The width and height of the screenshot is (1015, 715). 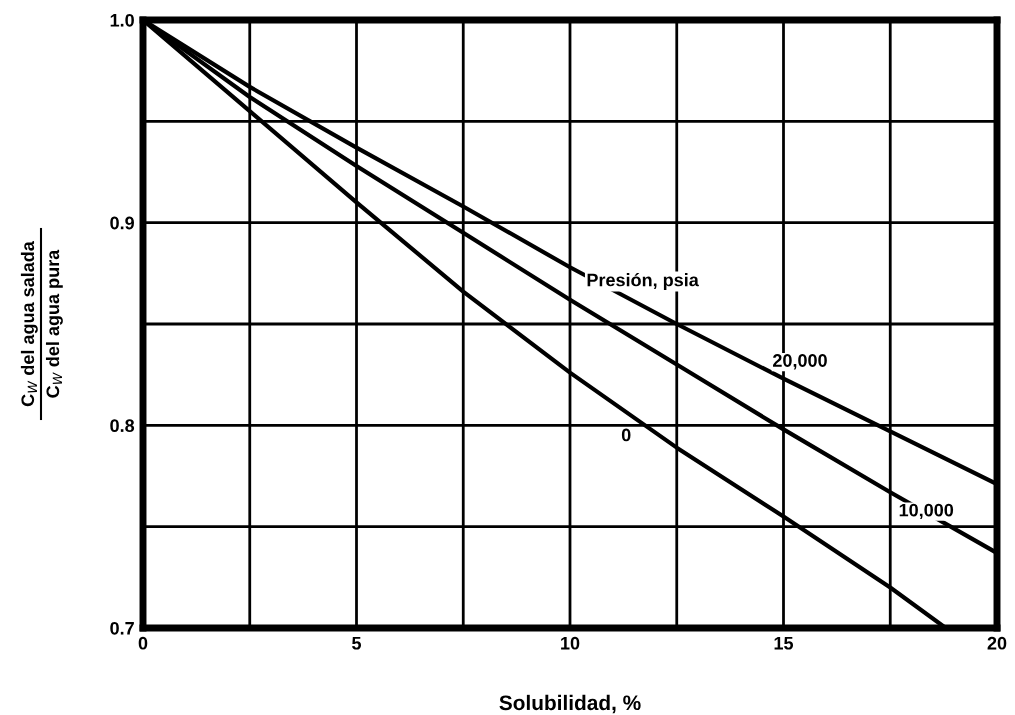 What do you see at coordinates (784, 643) in the screenshot?
I see `x-tick-label: 15` at bounding box center [784, 643].